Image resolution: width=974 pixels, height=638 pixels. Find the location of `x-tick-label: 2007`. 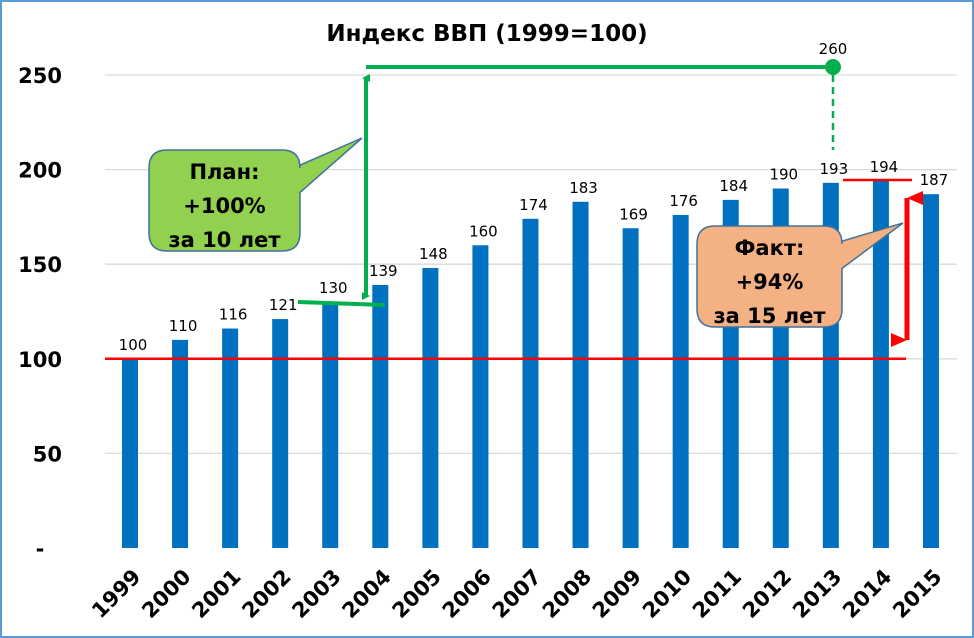

x-tick-label: 2007 is located at coordinates (517, 594).